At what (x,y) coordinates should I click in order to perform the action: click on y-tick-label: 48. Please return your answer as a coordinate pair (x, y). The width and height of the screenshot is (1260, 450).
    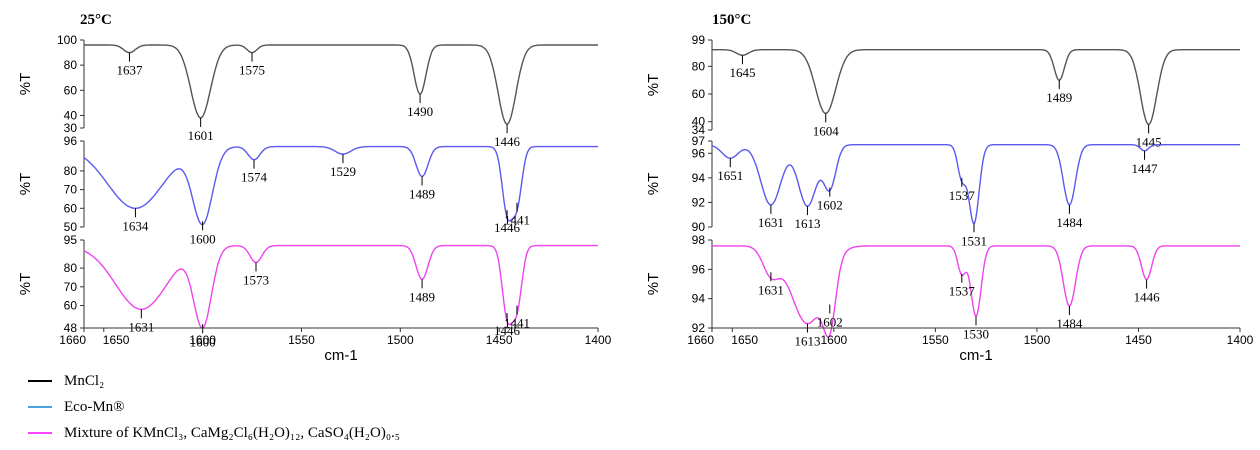
    Looking at the image, I should click on (71, 328).